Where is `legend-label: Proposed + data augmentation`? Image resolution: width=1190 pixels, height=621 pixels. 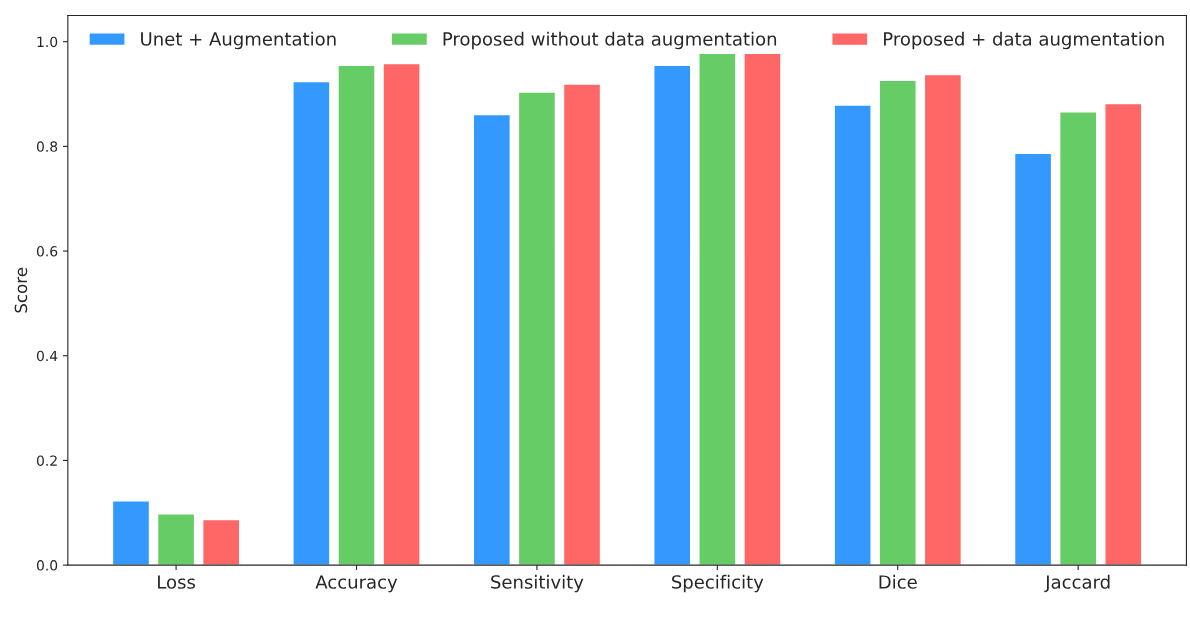
legend-label: Proposed + data augmentation is located at coordinates (1024, 40).